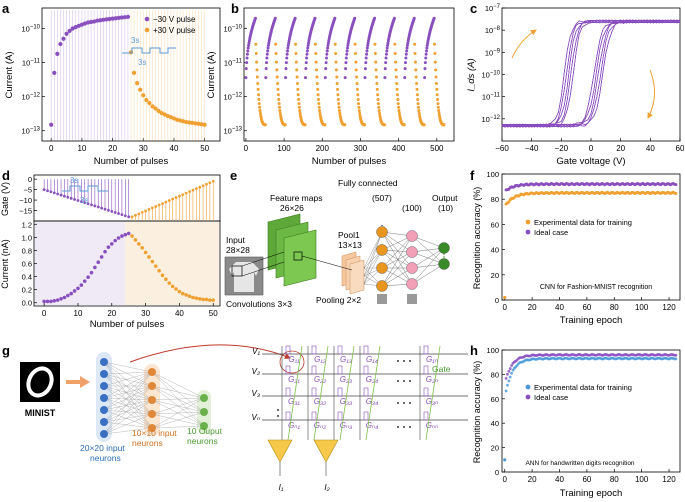 The width and height of the screenshot is (685, 502). I want to click on a-ytick-label: 10−12, so click(30, 97).